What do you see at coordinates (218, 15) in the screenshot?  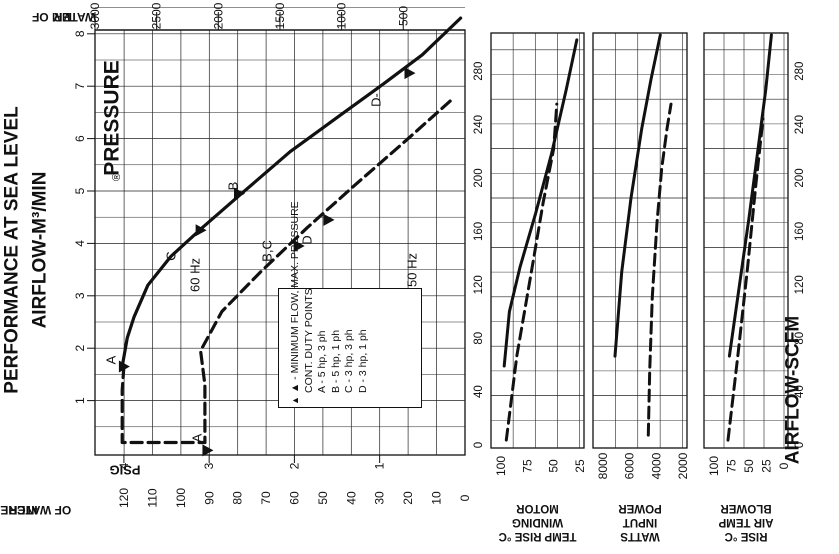 I see `mm-tick-label: 2000` at bounding box center [218, 15].